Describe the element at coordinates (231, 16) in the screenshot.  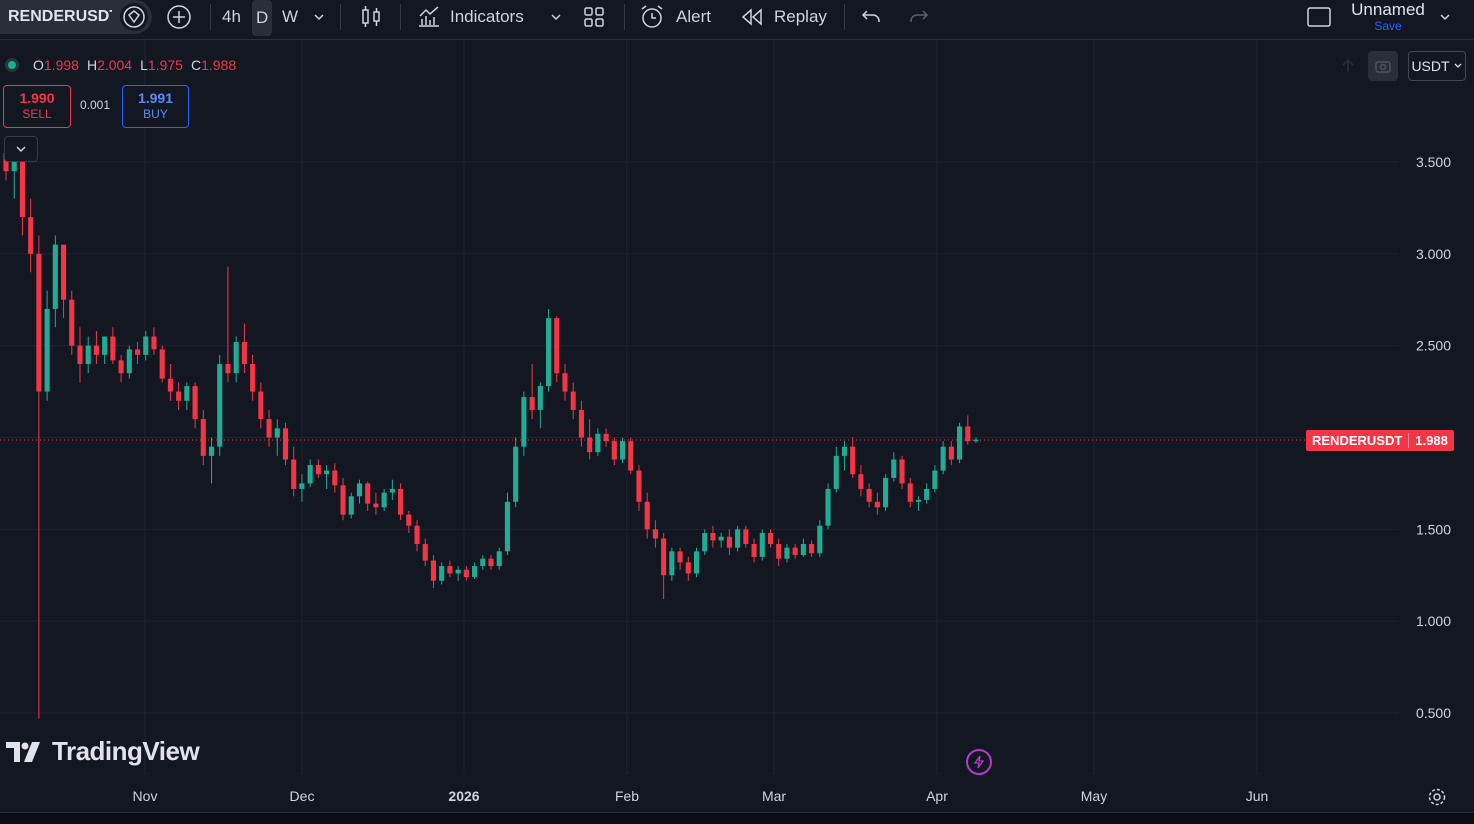
I see `timeframe-4h: 4h` at that location.